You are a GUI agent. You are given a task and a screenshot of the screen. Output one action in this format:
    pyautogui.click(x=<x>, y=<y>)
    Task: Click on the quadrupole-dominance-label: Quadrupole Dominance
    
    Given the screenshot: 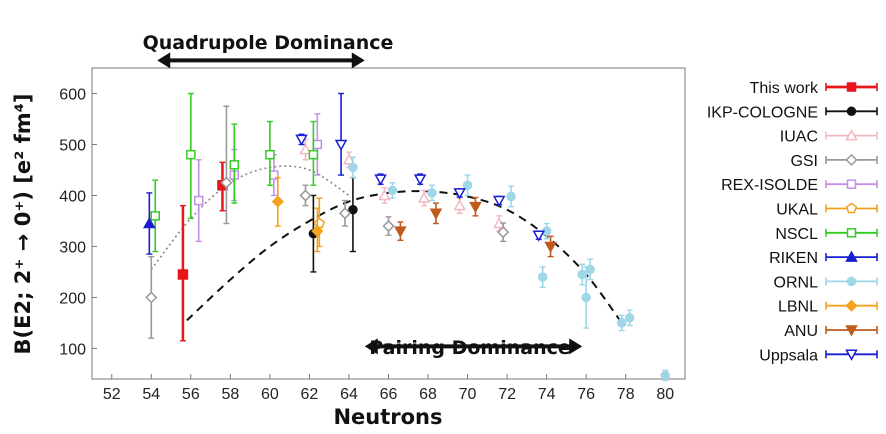 What is the action you would take?
    pyautogui.click(x=268, y=43)
    